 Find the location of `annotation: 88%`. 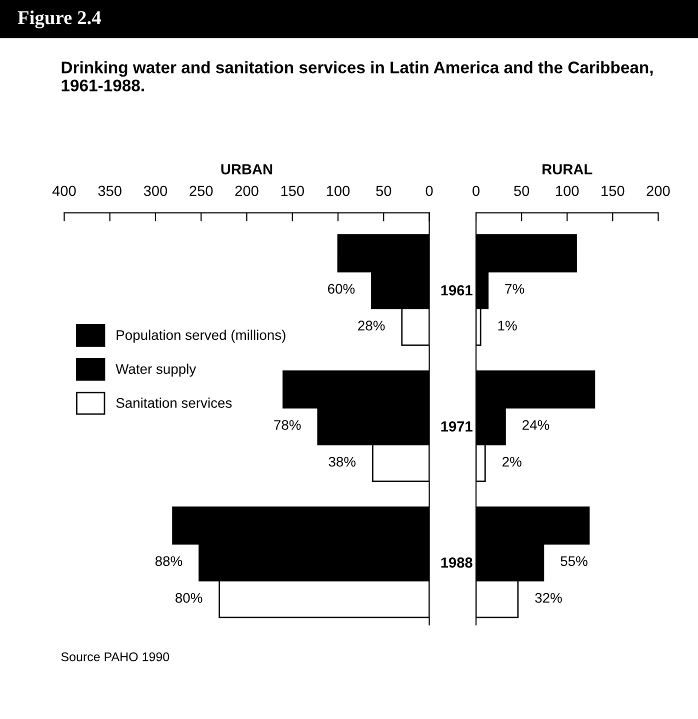

annotation: 88% is located at coordinates (168, 561).